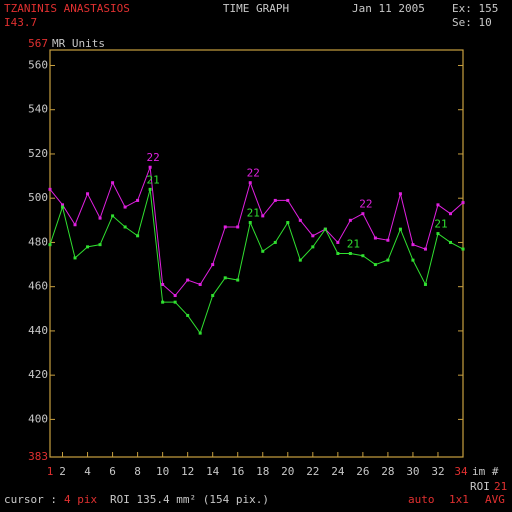 Image resolution: width=512 pixels, height=512 pixels. Describe the element at coordinates (38, 197) in the screenshot. I see `y-tick-label: 500` at that location.